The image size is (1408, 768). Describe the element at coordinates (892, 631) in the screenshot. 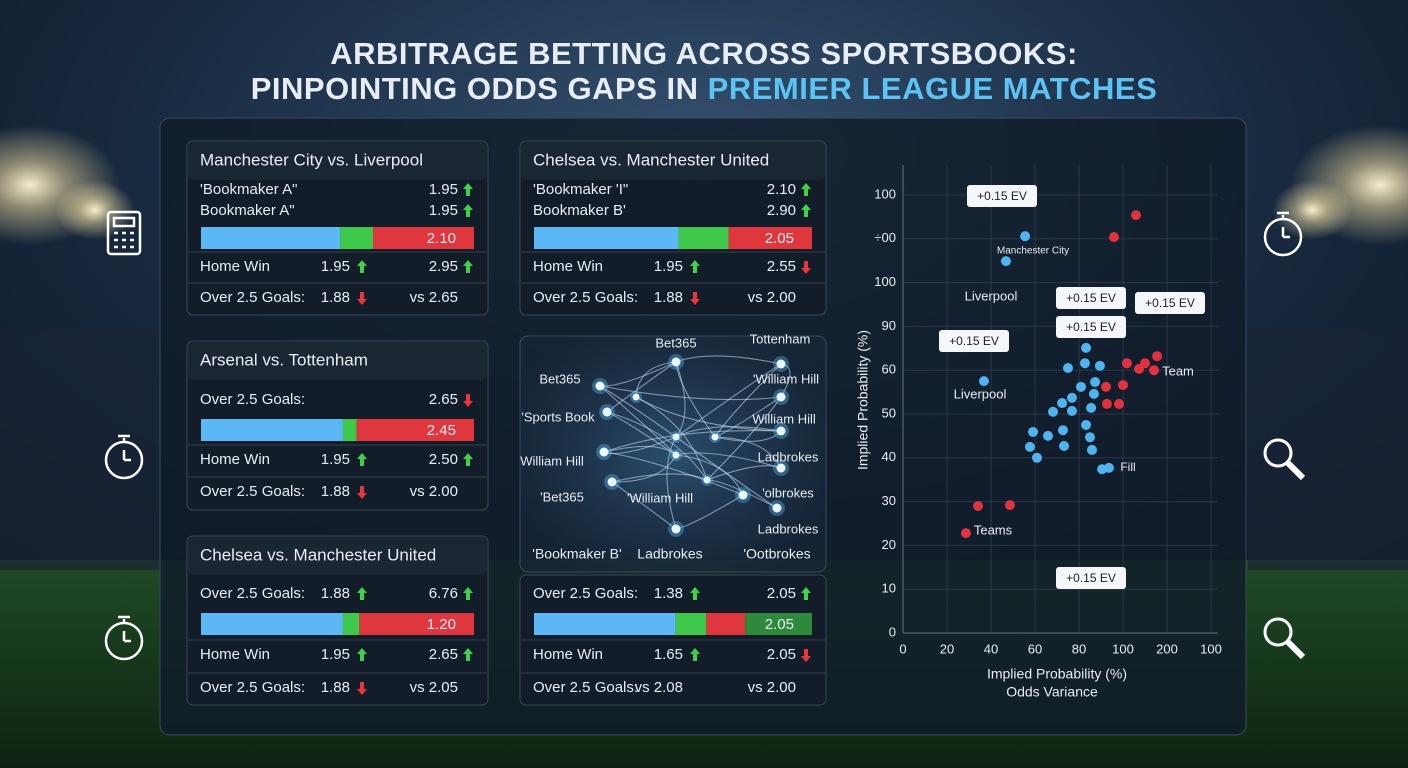

I see `y-tick-label: 0` at that location.